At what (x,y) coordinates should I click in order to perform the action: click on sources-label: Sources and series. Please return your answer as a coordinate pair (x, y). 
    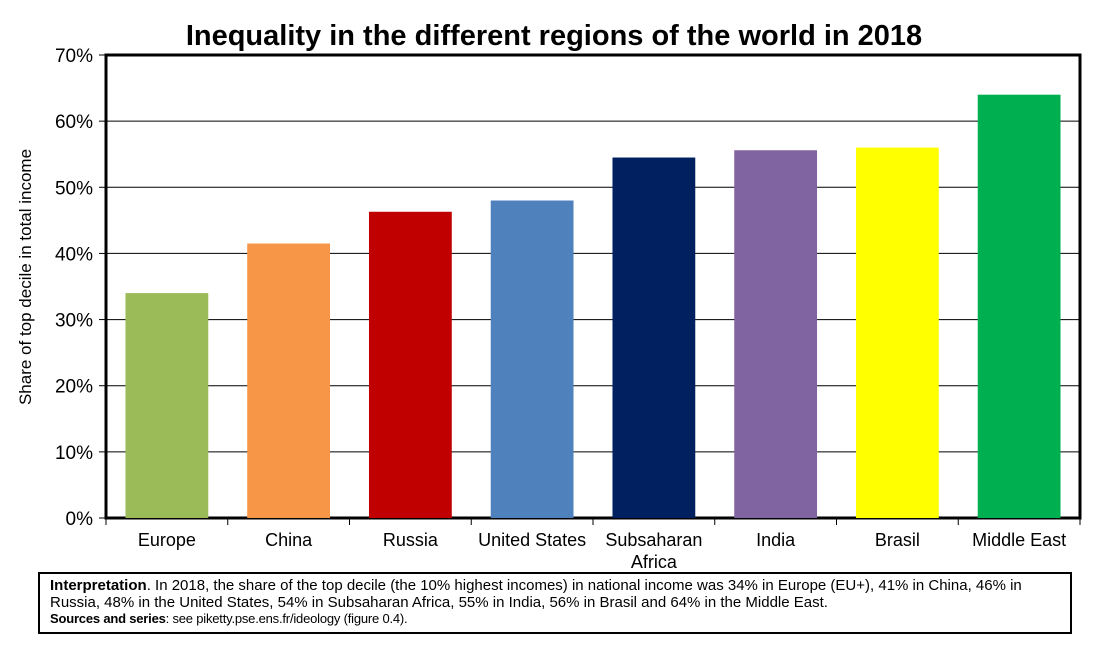
    Looking at the image, I should click on (108, 618).